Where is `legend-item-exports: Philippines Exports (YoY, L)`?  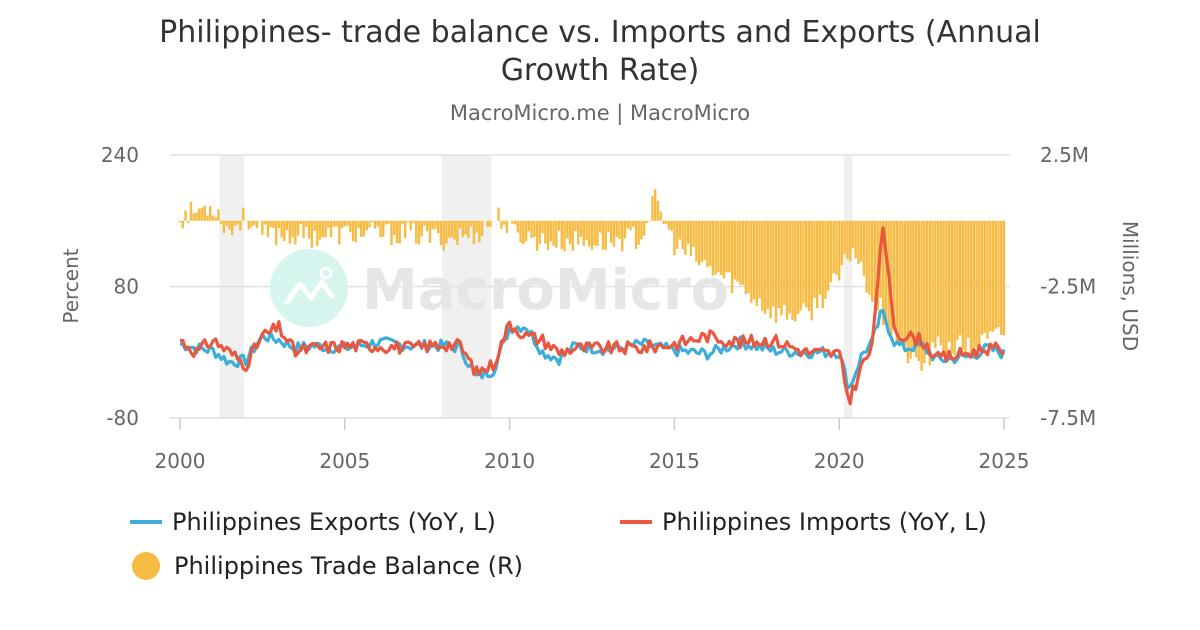
legend-item-exports: Philippines Exports (YoY, L) is located at coordinates (313, 522).